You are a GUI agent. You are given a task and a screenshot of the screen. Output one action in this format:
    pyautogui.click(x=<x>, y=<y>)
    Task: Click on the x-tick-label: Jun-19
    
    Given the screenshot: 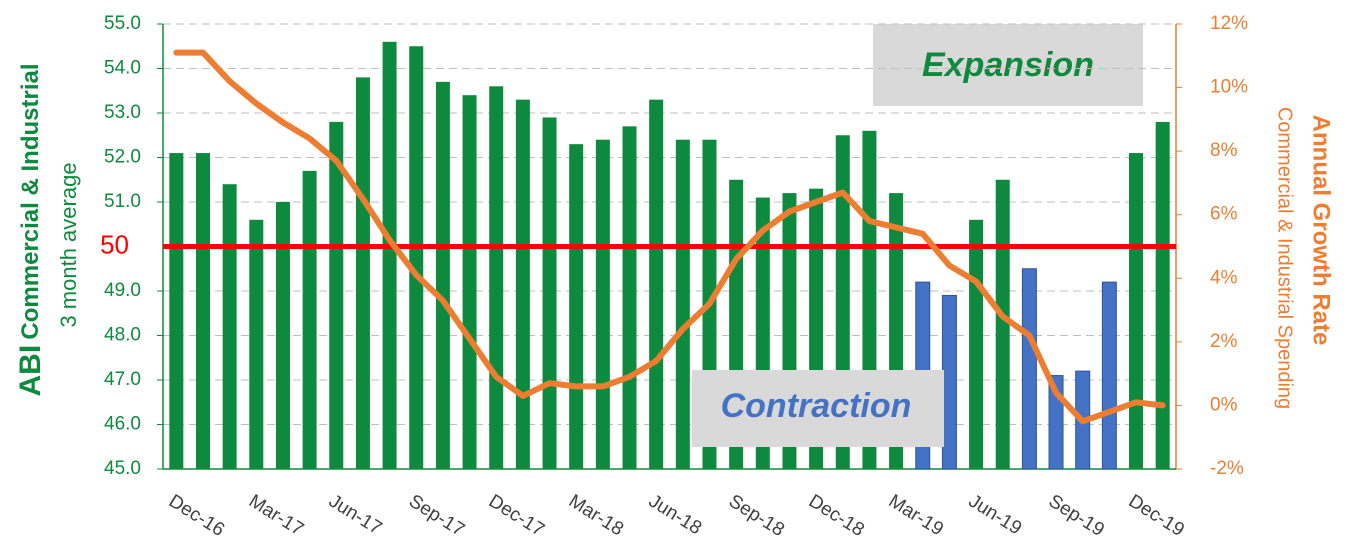 What is the action you would take?
    pyautogui.click(x=995, y=515)
    